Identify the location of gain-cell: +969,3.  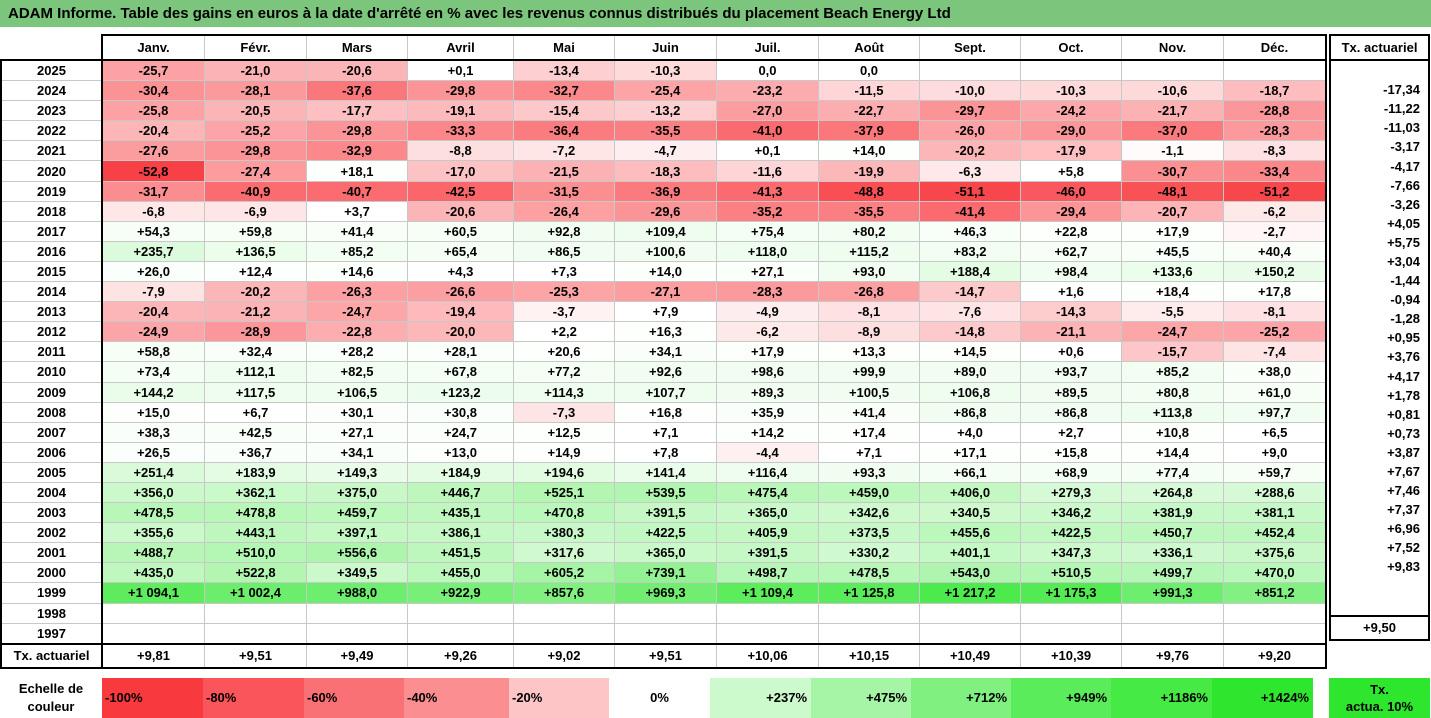
(665, 593).